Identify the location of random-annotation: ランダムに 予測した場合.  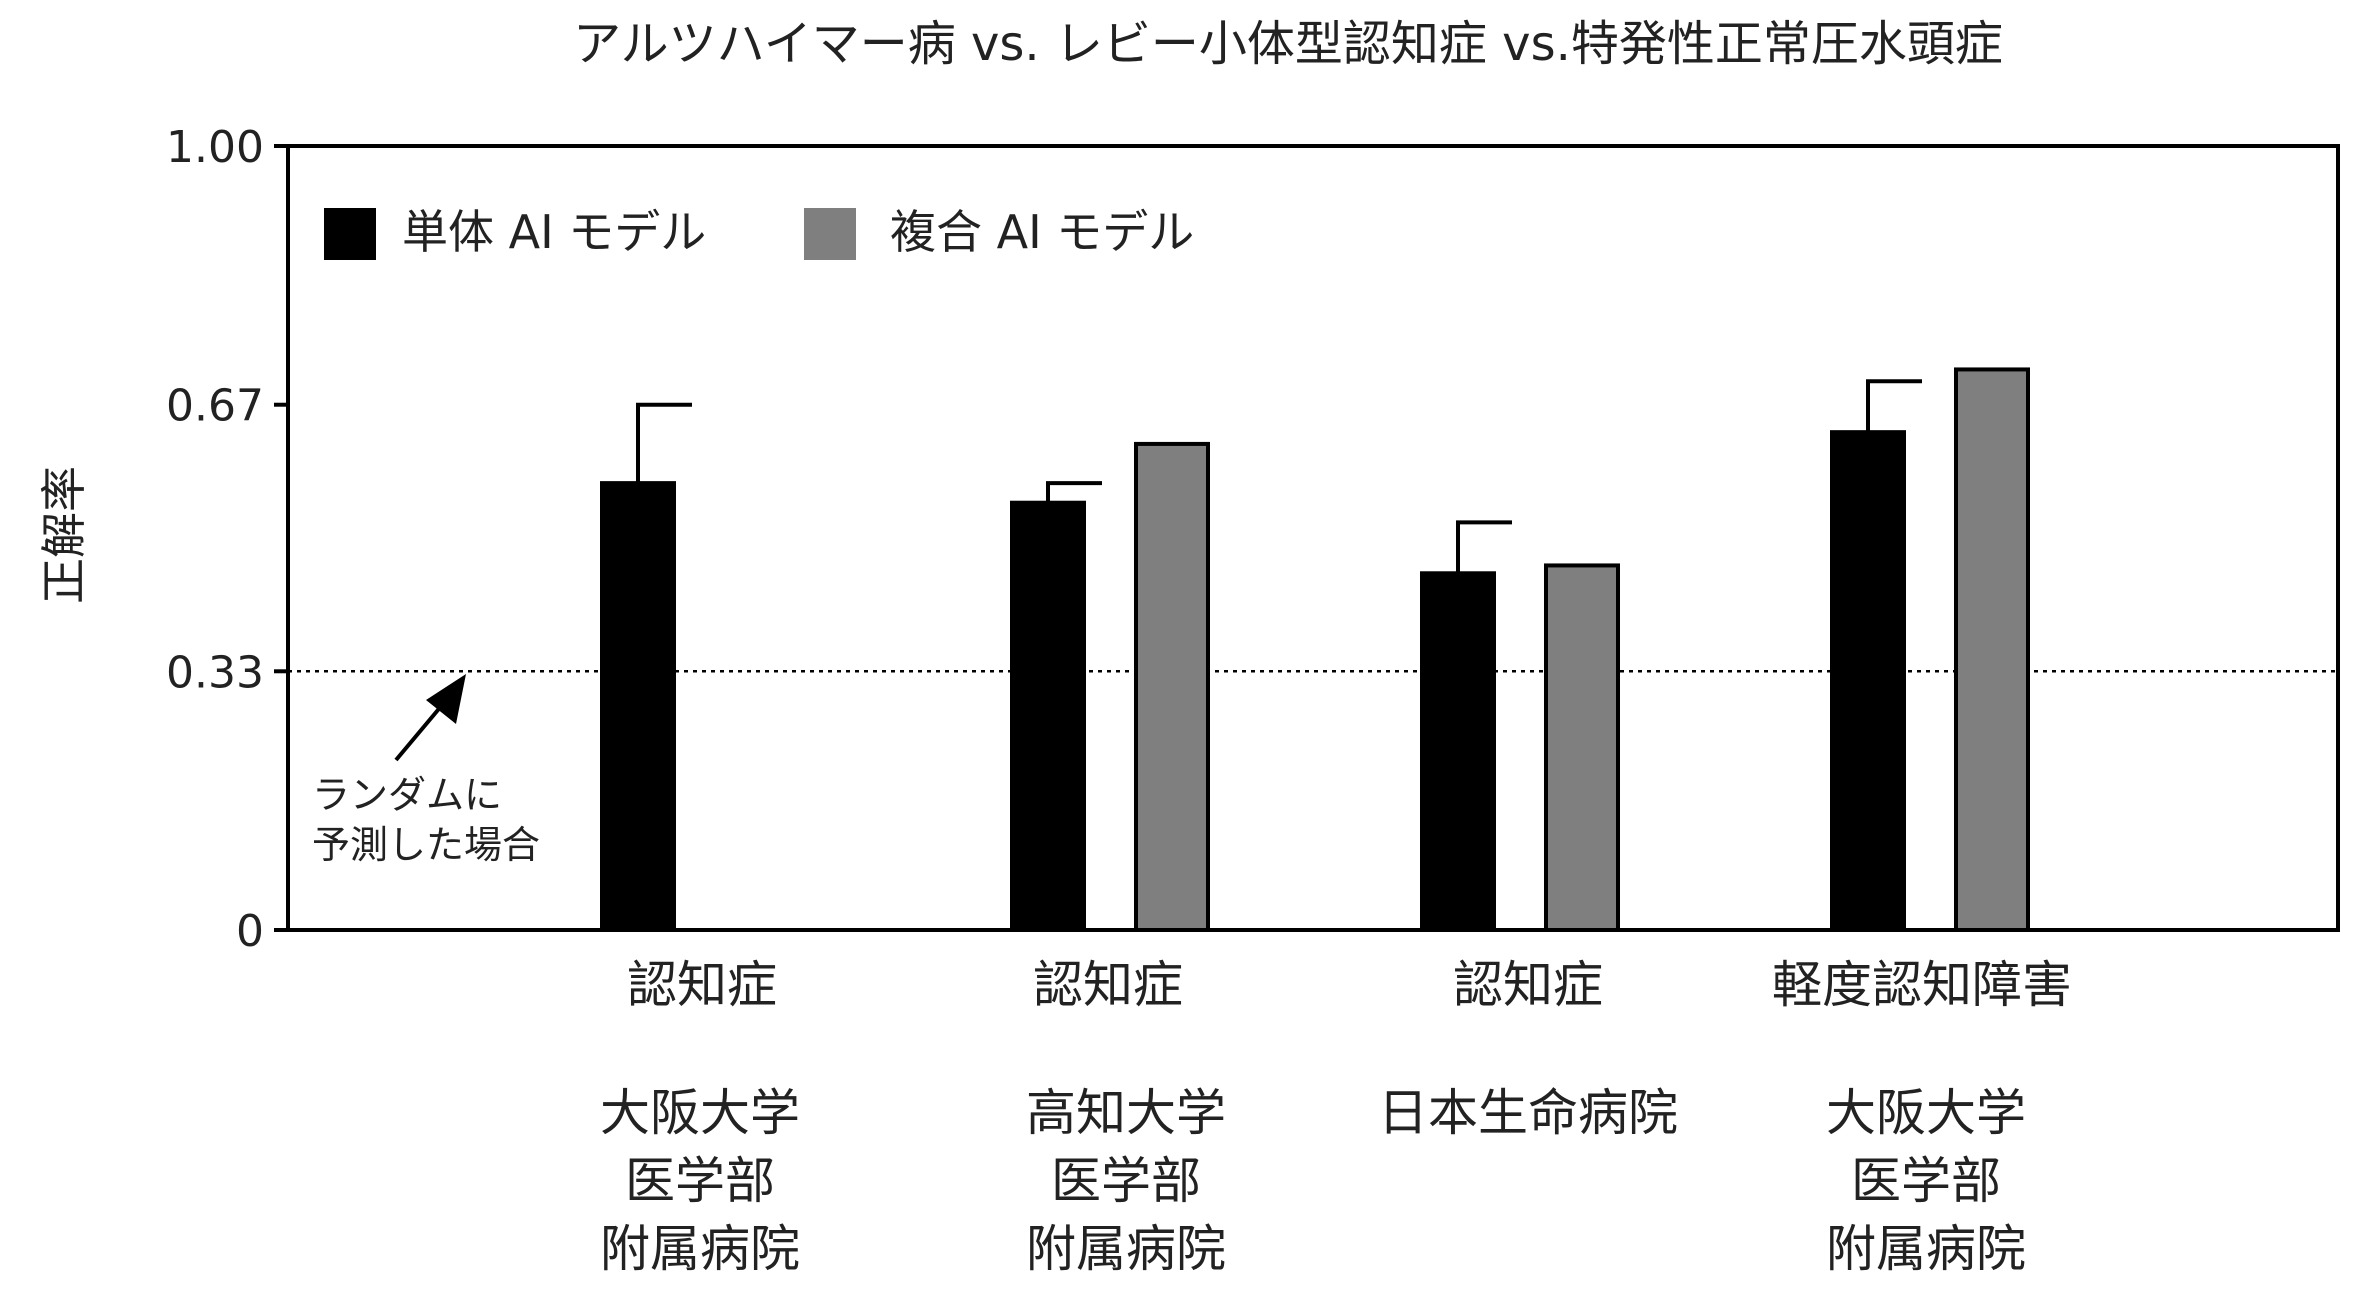
(426, 770).